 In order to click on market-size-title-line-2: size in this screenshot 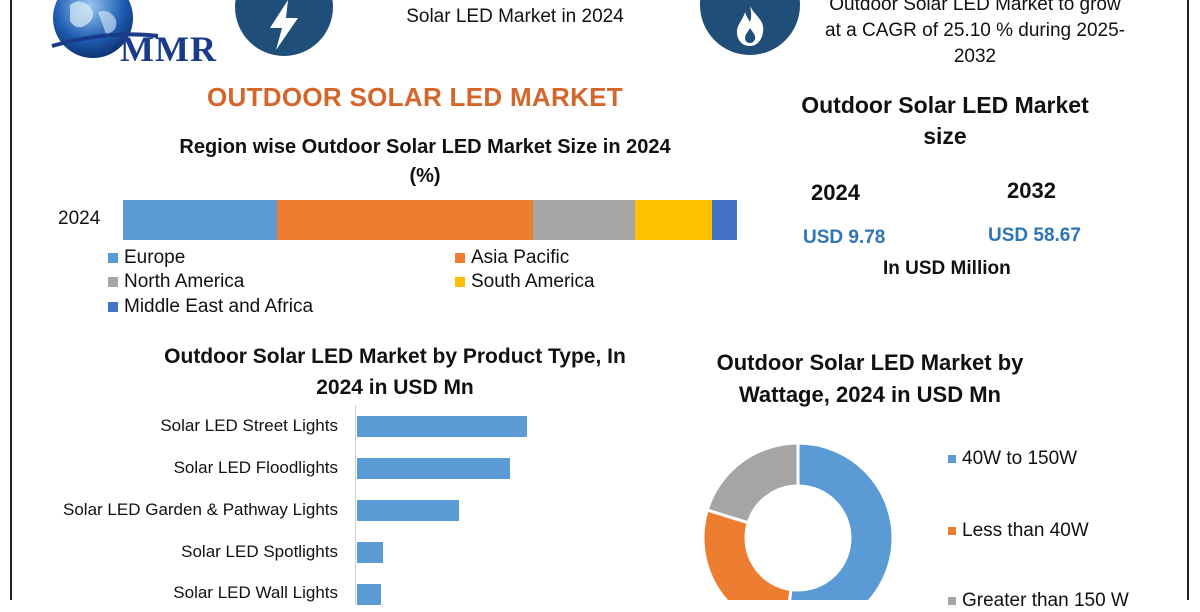, I will do `click(945, 136)`.